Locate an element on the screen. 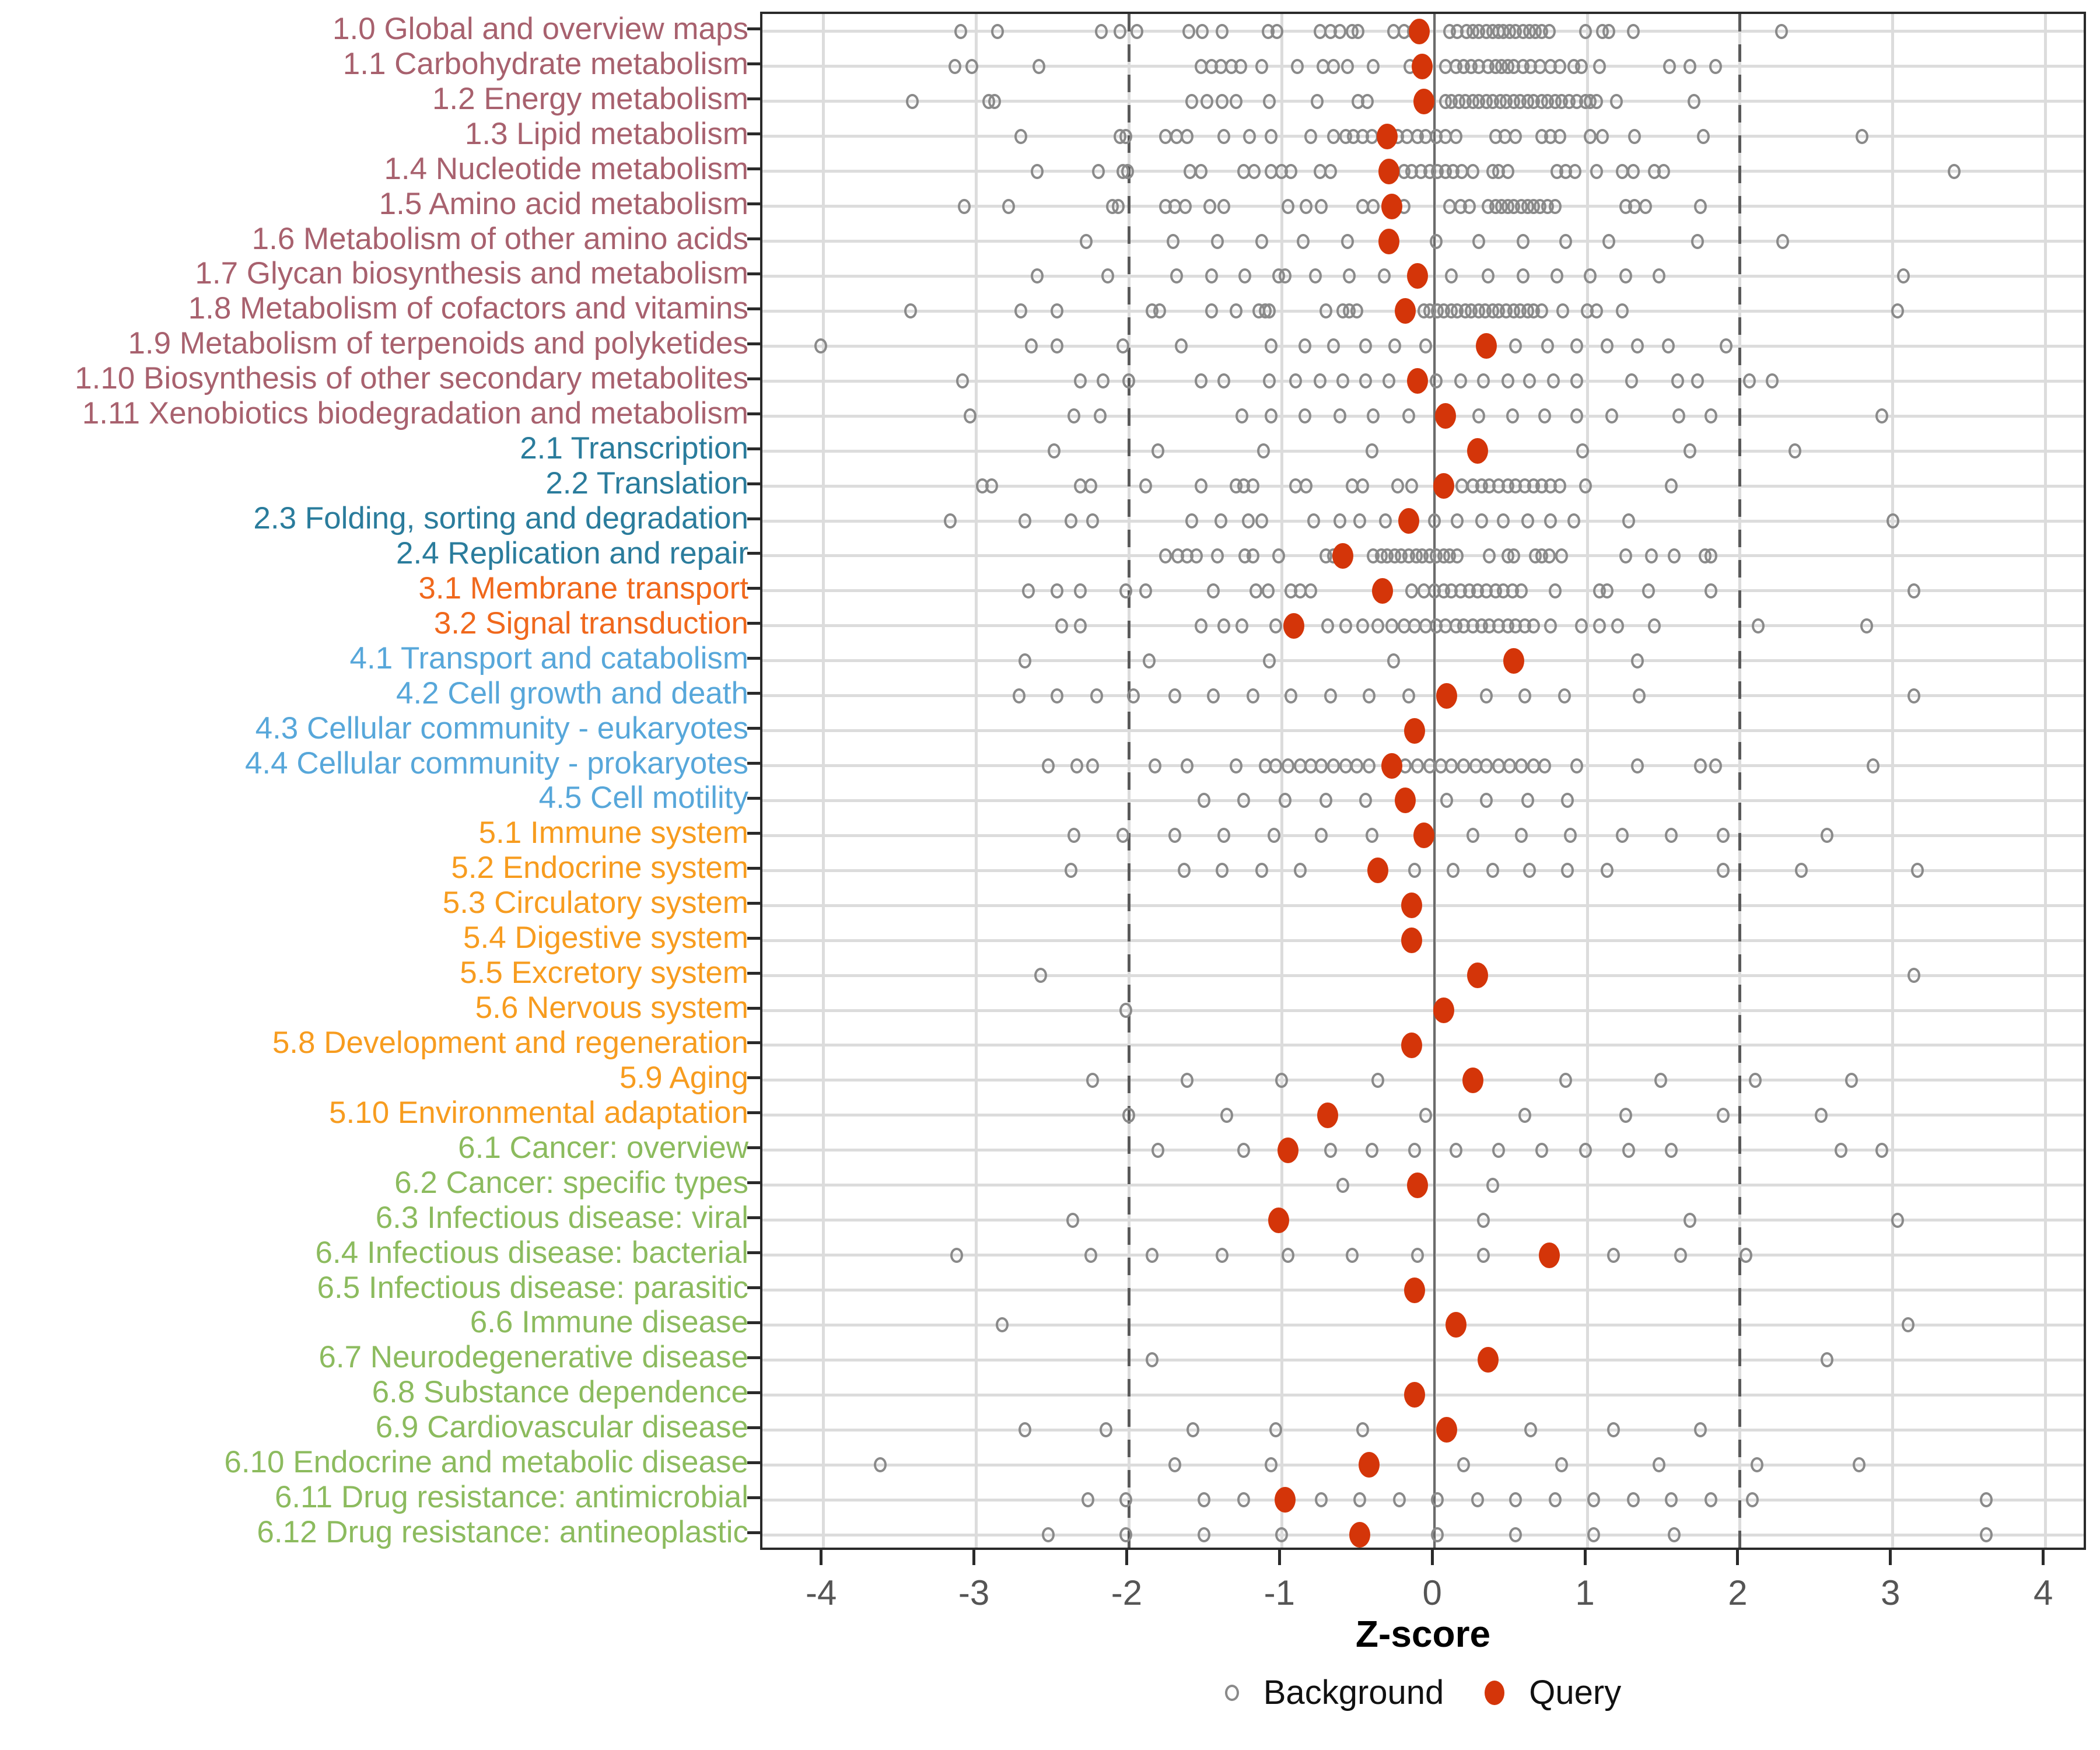 The height and width of the screenshot is (1750, 2100). category-label: 4.3 Cellular community - eukaryotes is located at coordinates (501, 728).